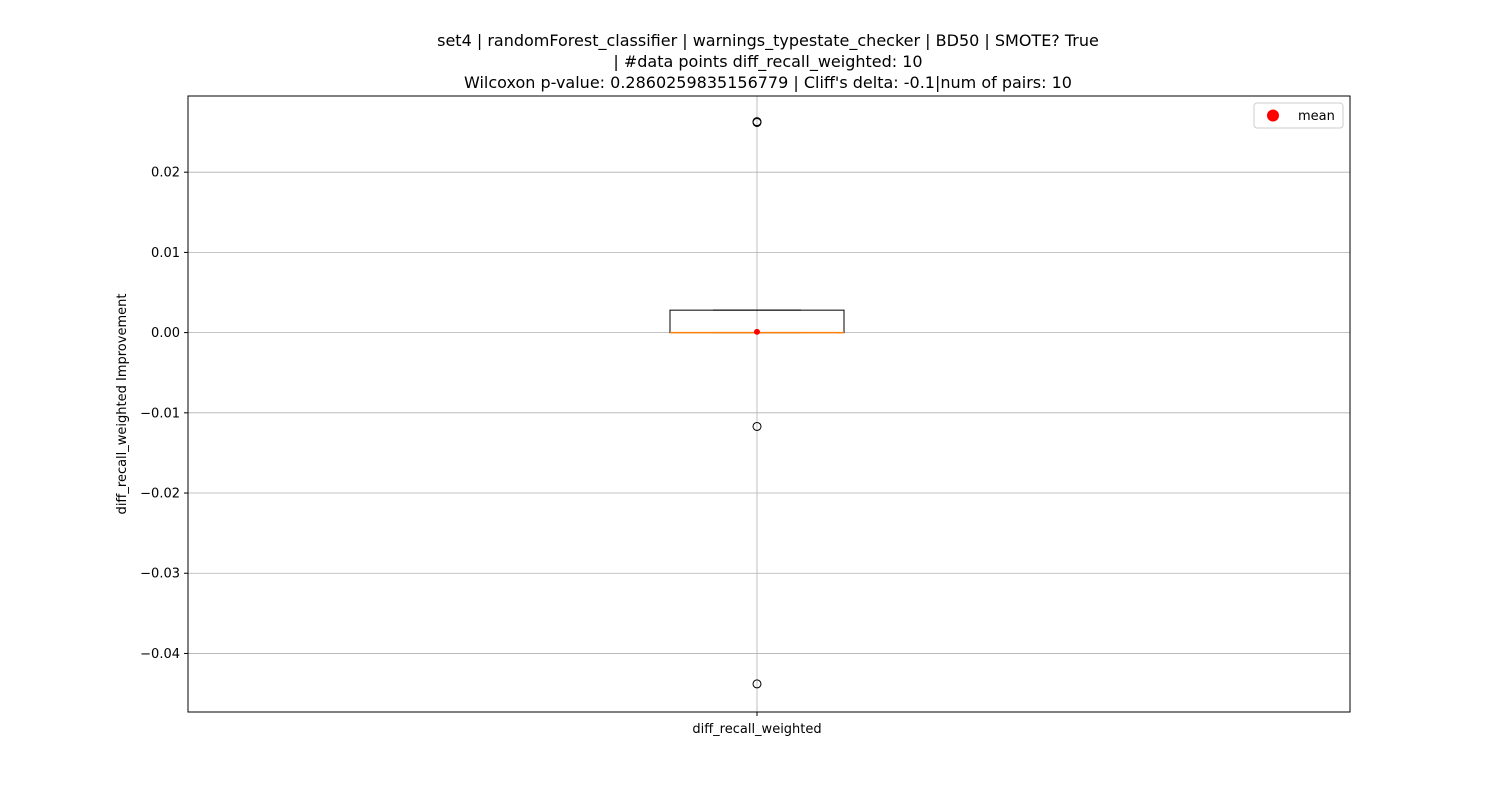 This screenshot has width=1500, height=800. I want to click on y-axis: −0.04 −0.03 −0.02 −0.01 0.00 0.01 0.02, so click(164, 414).